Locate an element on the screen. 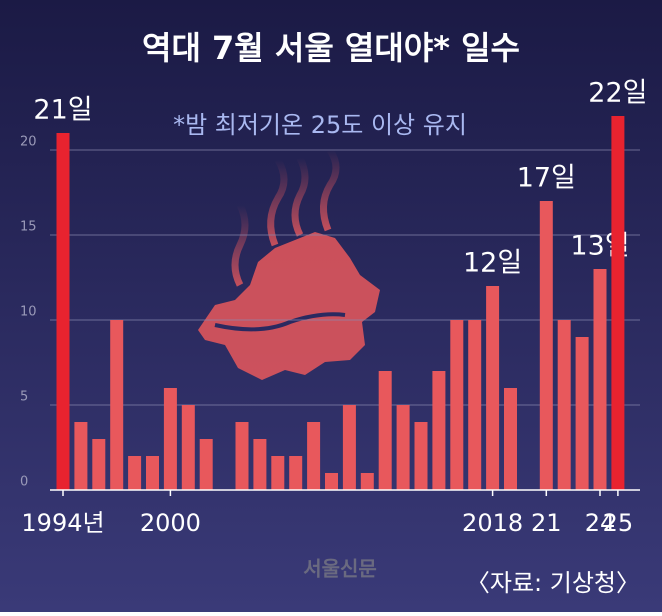  y-tick-label: 10 is located at coordinates (28, 312).